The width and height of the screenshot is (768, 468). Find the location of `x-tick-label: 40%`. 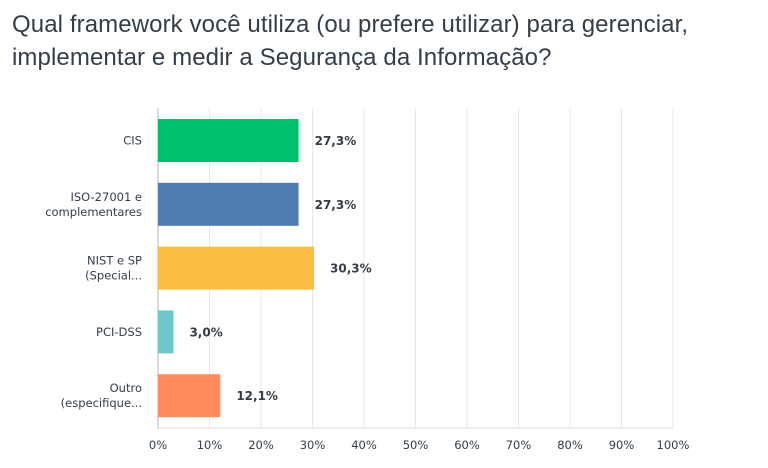

x-tick-label: 40% is located at coordinates (364, 445).